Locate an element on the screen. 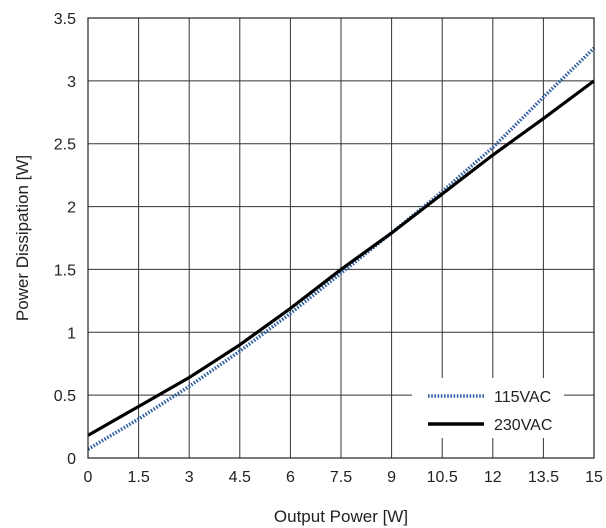 This screenshot has width=606, height=528. y-axis-title: Power Dissipation [W] is located at coordinates (22, 238).